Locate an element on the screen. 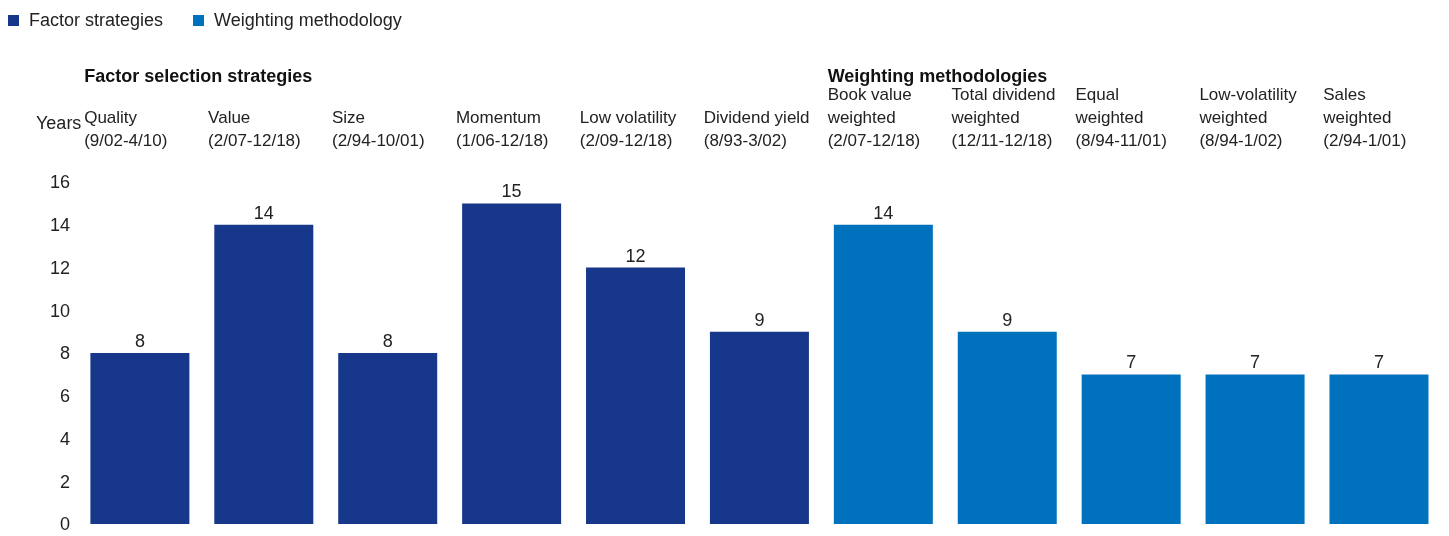  text: Weighting methodologies is located at coordinates (937, 76).